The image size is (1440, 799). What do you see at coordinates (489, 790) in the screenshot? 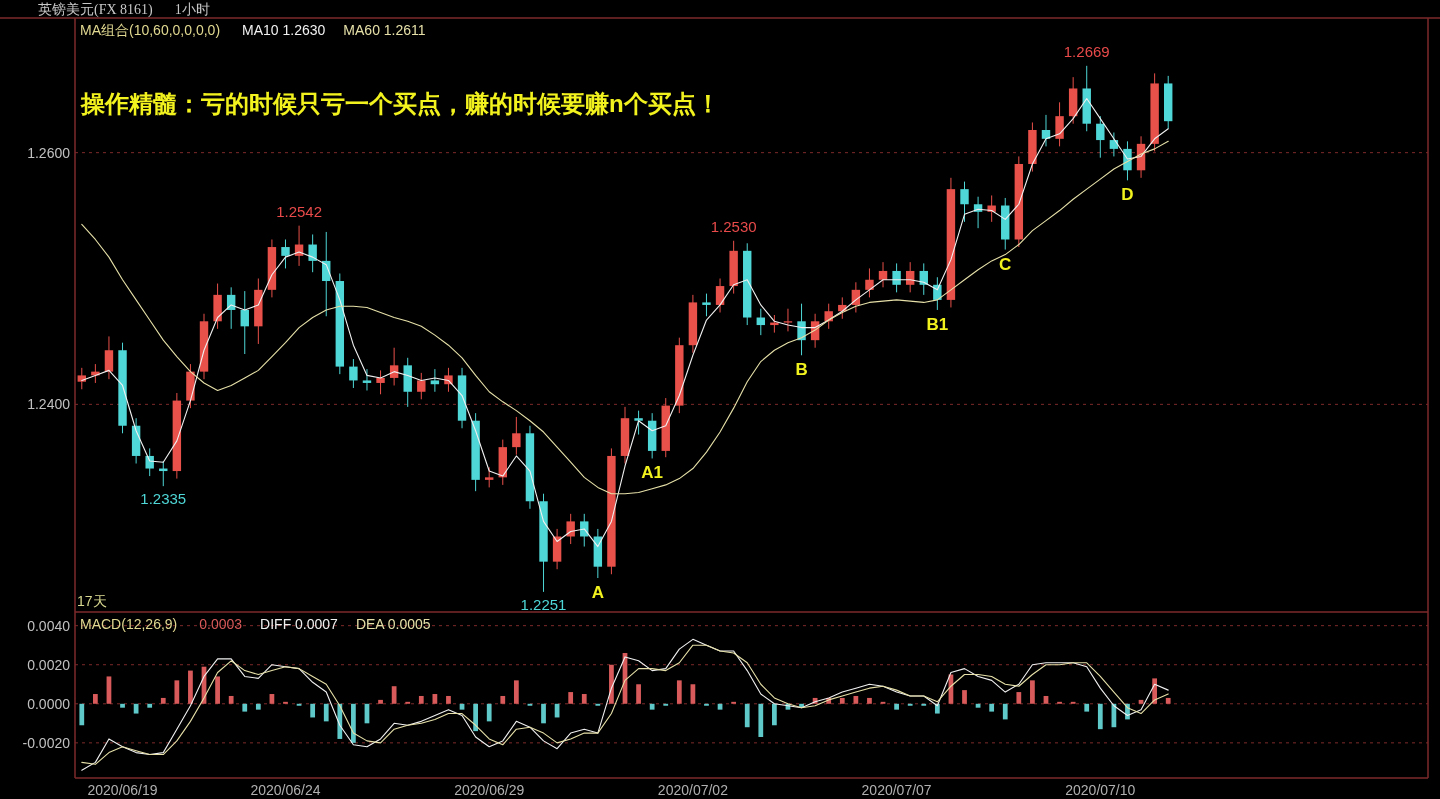
I see `x-tick-label: 2020/06/29` at bounding box center [489, 790].